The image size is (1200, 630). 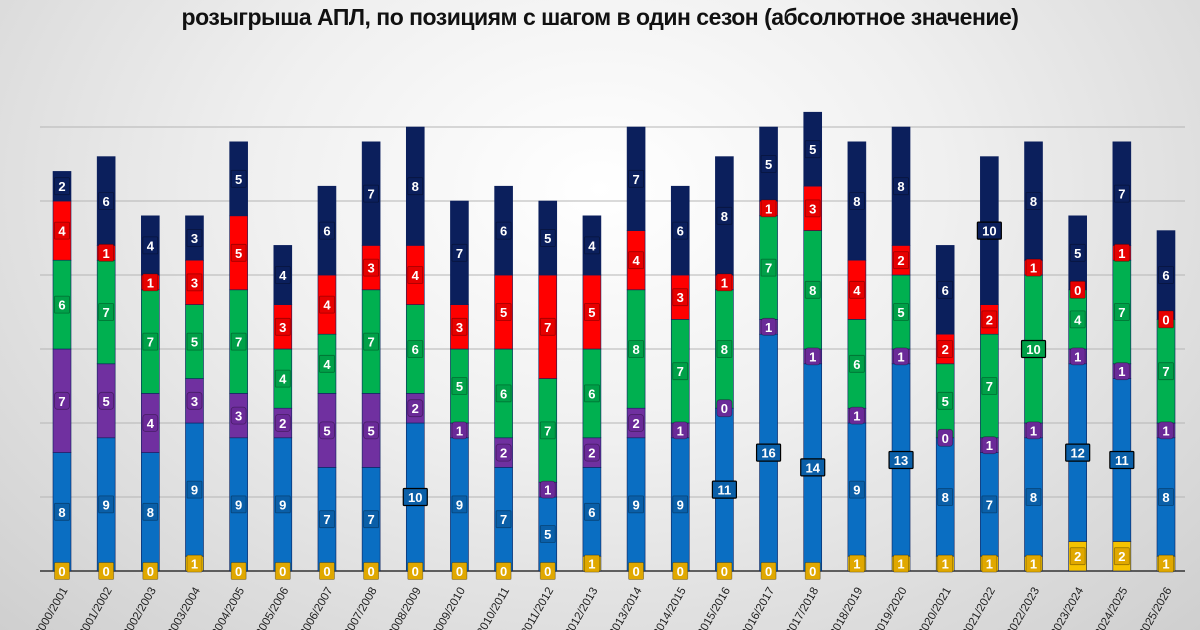 I want to click on x-tick-label: 2001/2002, so click(x=96, y=608).